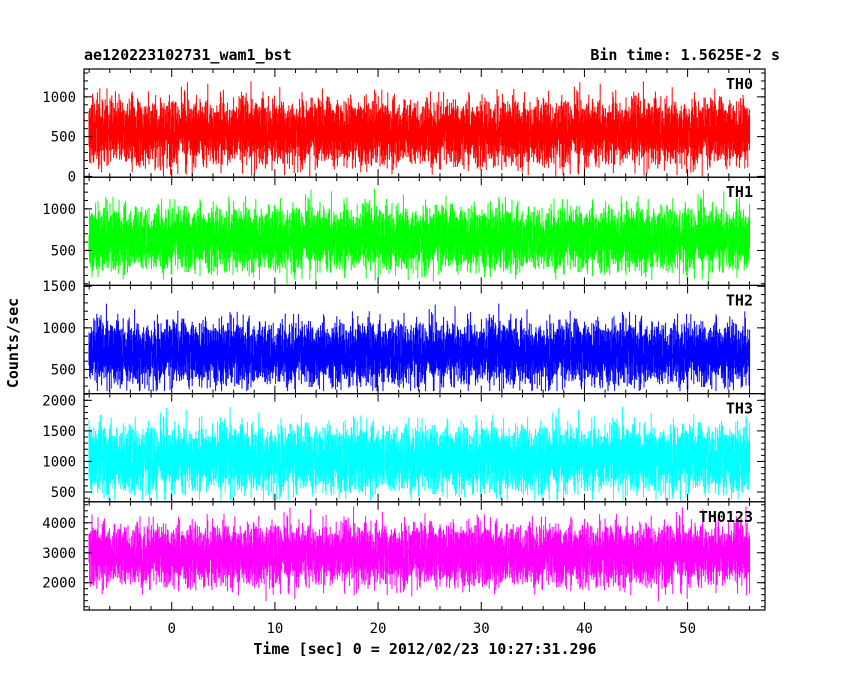 Image resolution: width=850 pixels, height=680 pixels. Describe the element at coordinates (739, 192) in the screenshot. I see `panel-label: TH1` at that location.